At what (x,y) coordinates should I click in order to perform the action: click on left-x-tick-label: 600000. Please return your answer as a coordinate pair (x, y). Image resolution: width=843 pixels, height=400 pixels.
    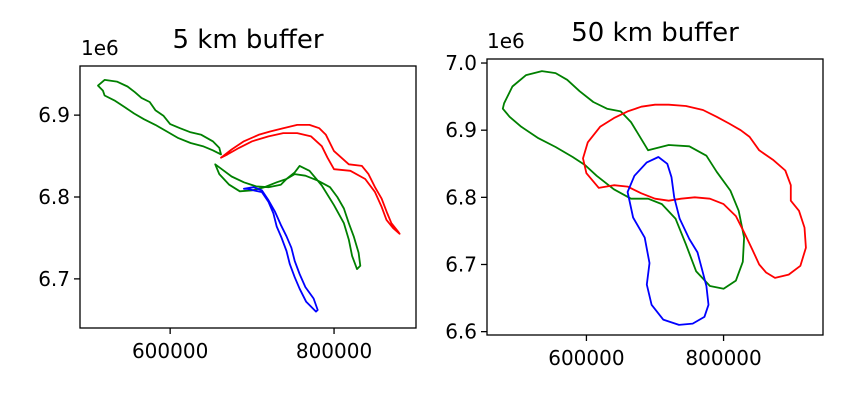
    Looking at the image, I should click on (170, 351).